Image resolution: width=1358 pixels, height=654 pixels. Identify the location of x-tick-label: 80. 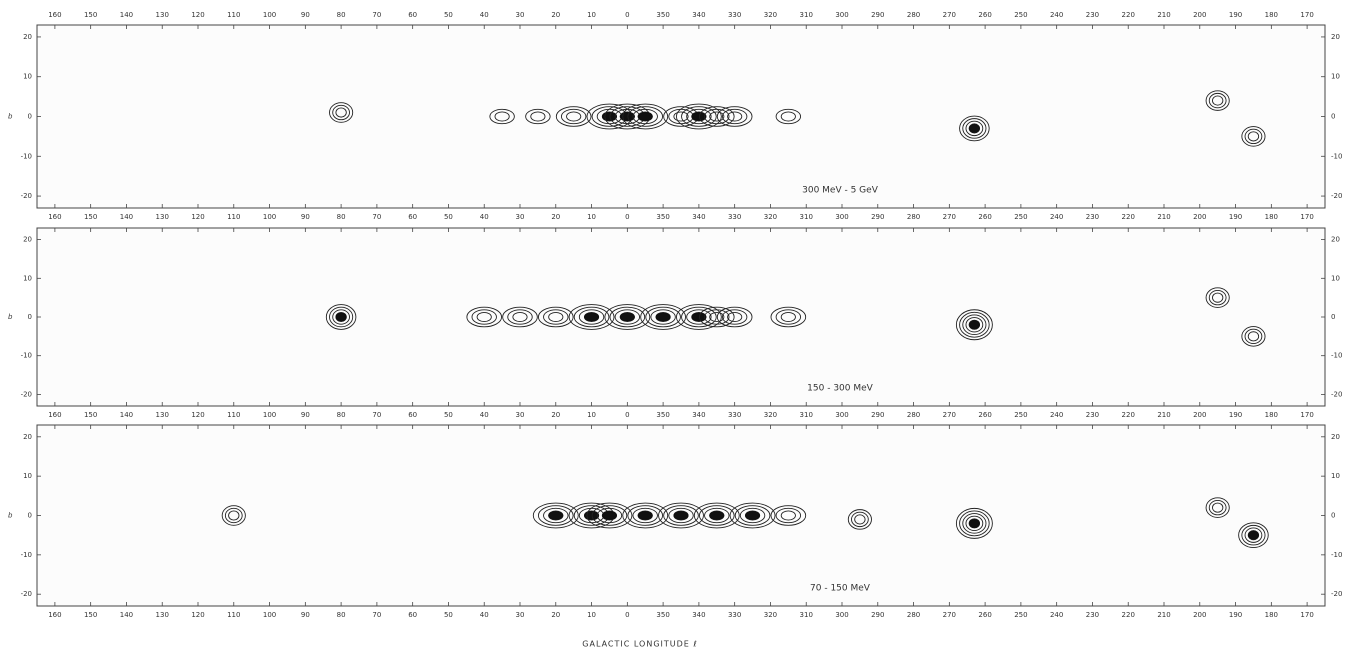
(341, 415).